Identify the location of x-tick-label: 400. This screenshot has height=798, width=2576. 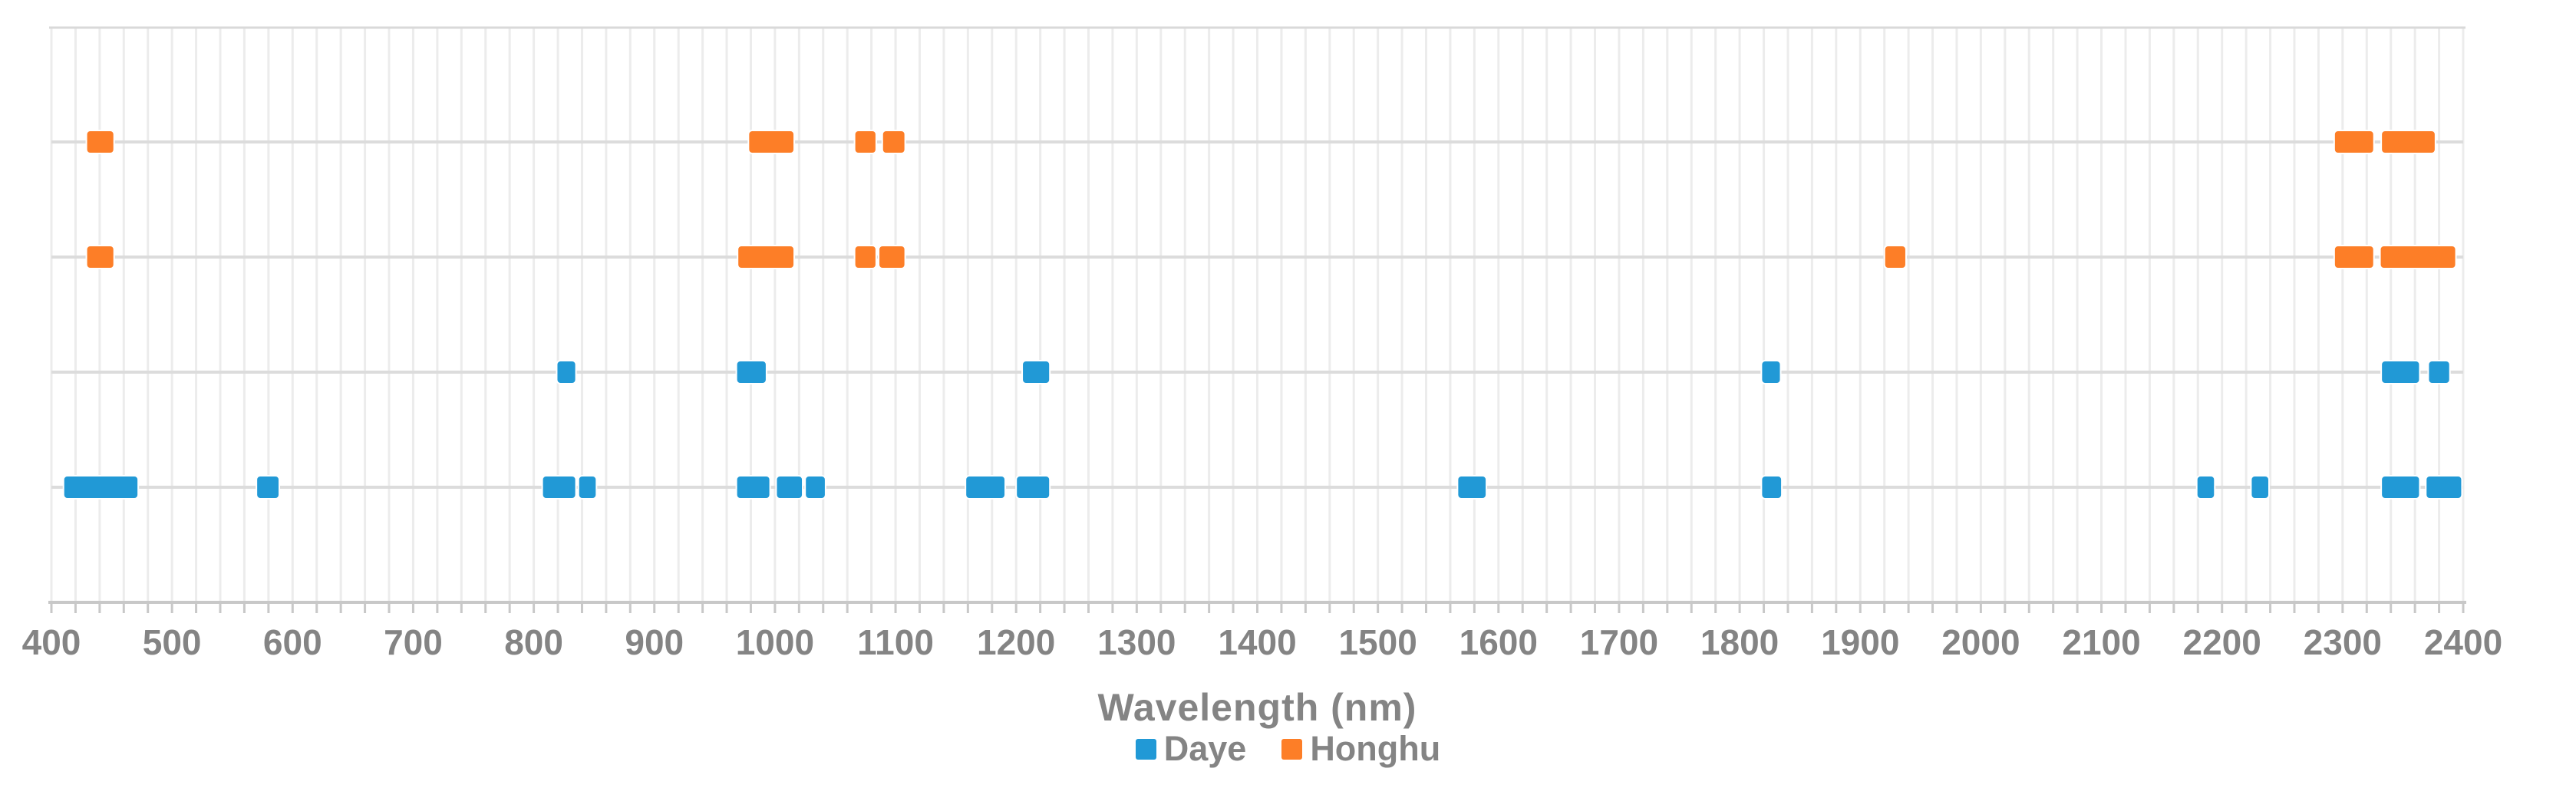
(51, 642).